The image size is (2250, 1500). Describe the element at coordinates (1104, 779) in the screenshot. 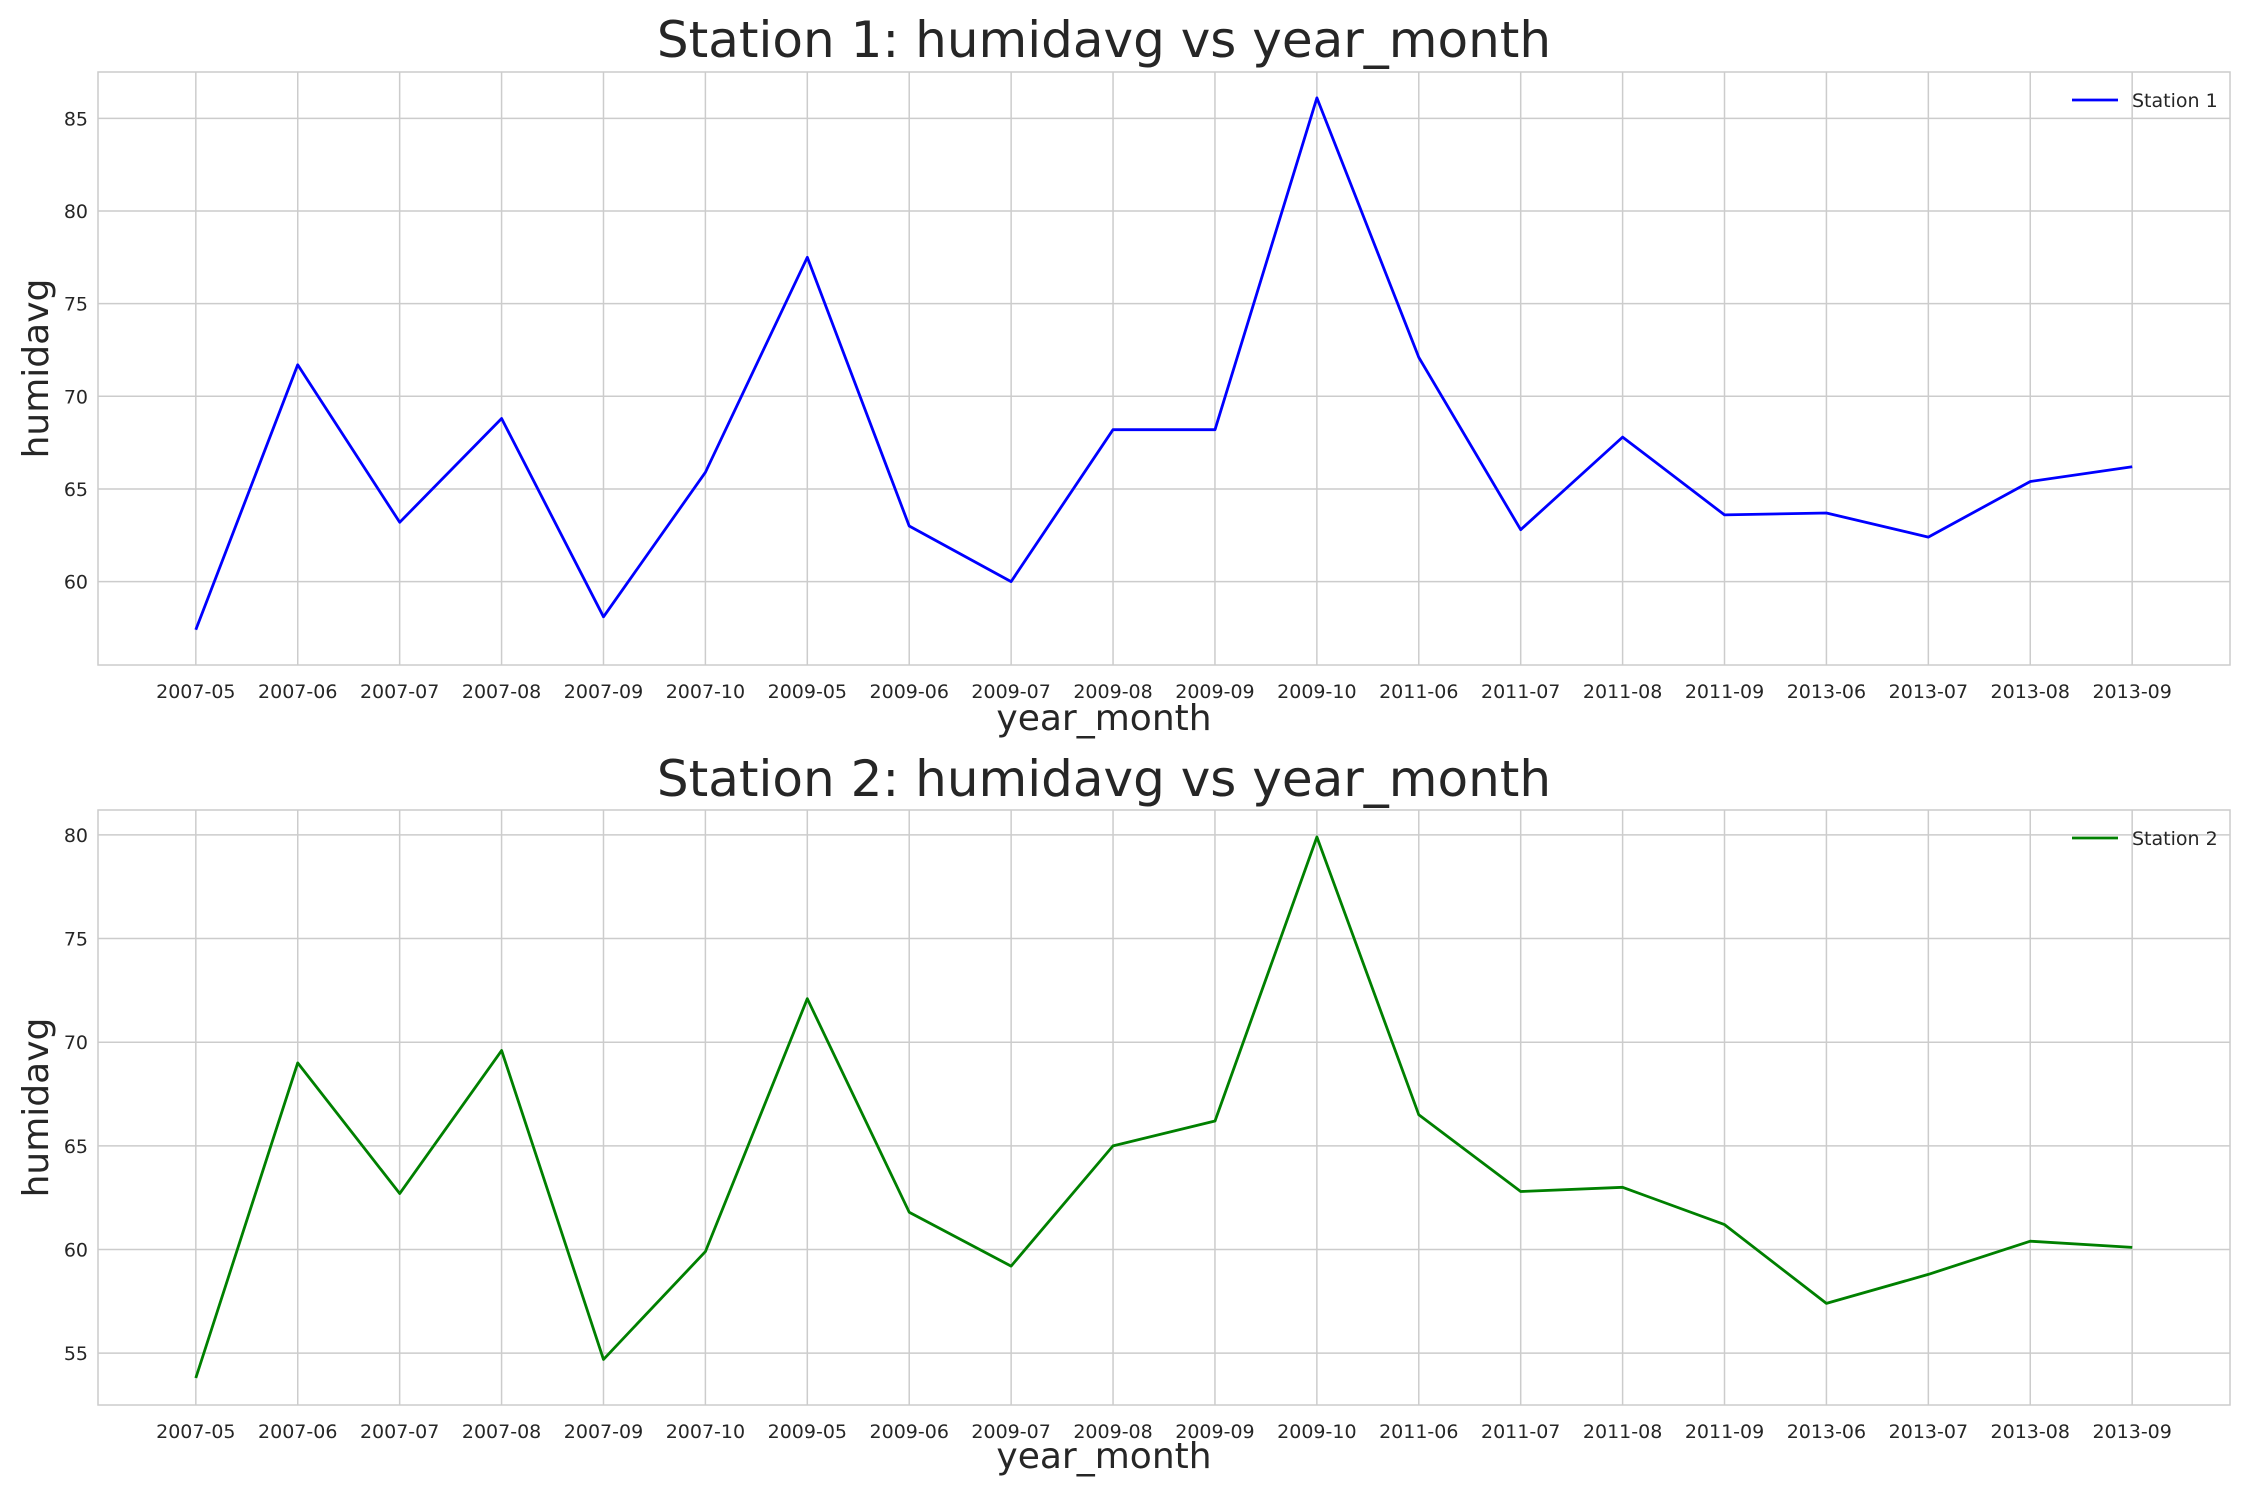

I see `chart-title: Station 2: humidavg vs year_month` at that location.